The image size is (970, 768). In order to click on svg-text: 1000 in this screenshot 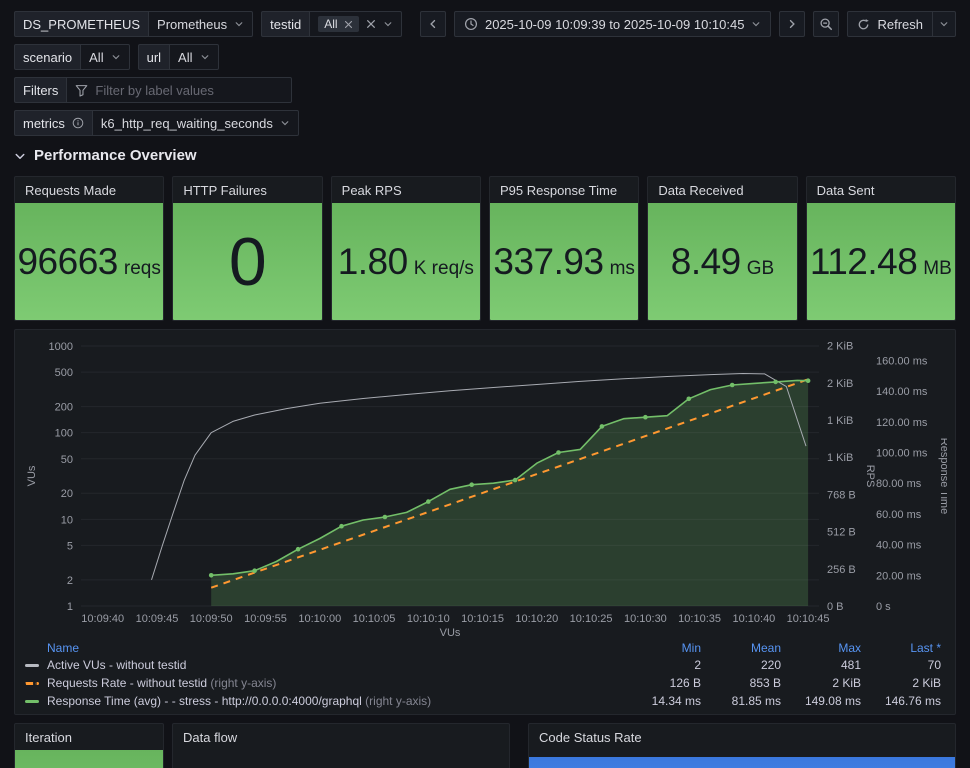, I will do `click(61, 347)`.